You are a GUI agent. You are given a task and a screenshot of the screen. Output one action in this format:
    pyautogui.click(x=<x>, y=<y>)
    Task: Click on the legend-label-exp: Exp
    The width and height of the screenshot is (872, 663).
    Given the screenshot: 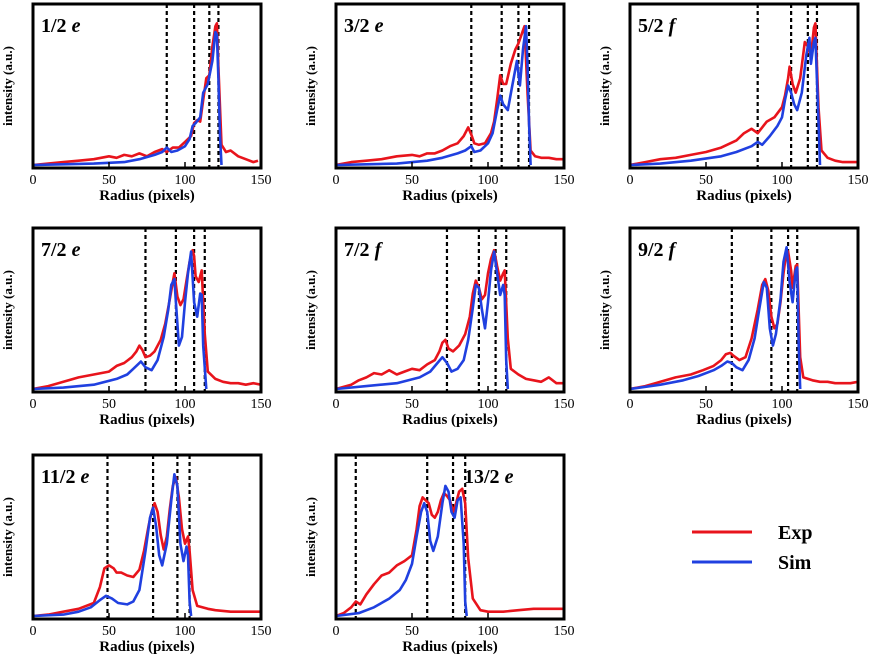 What is the action you would take?
    pyautogui.click(x=795, y=533)
    